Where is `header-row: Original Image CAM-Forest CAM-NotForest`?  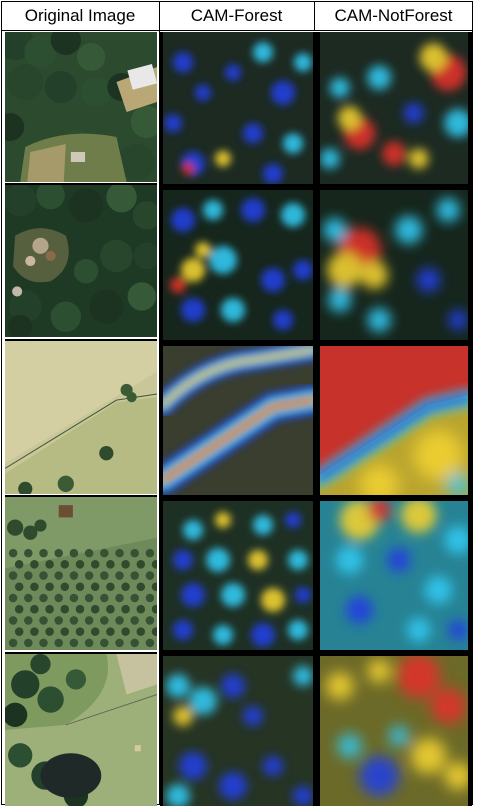 header-row: Original Image CAM-Forest CAM-NotForest is located at coordinates (237, 16).